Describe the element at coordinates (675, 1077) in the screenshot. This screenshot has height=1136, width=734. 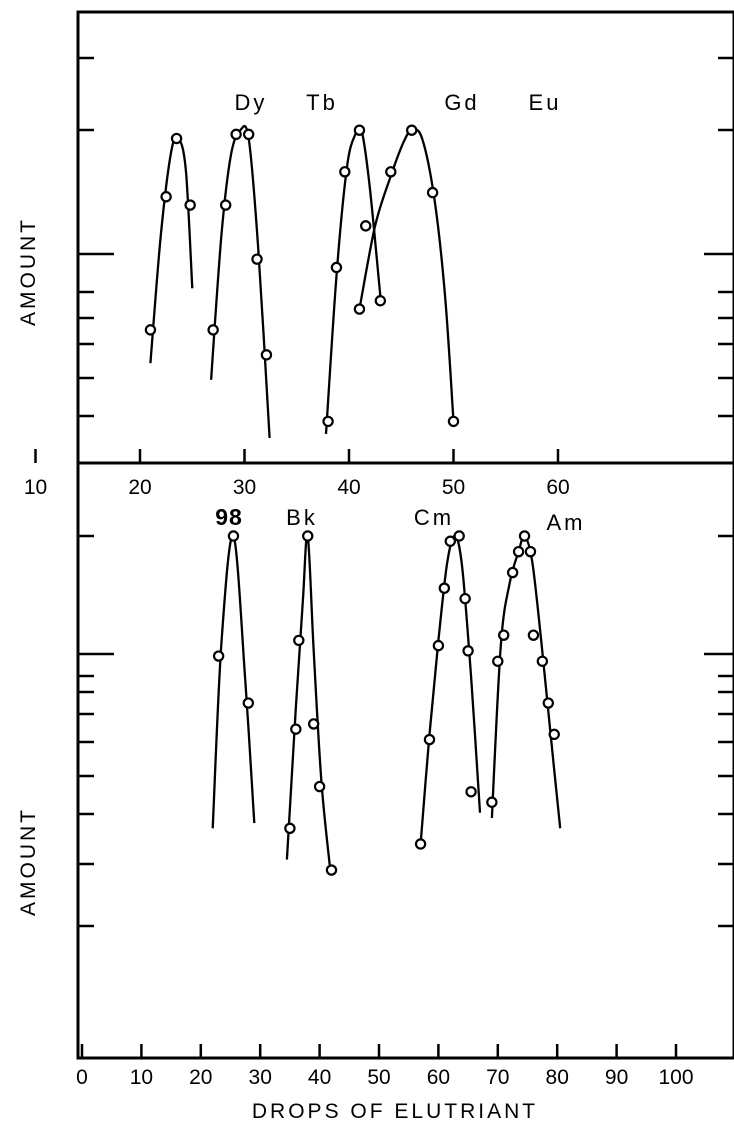
I see `x-tick-label: 100` at that location.